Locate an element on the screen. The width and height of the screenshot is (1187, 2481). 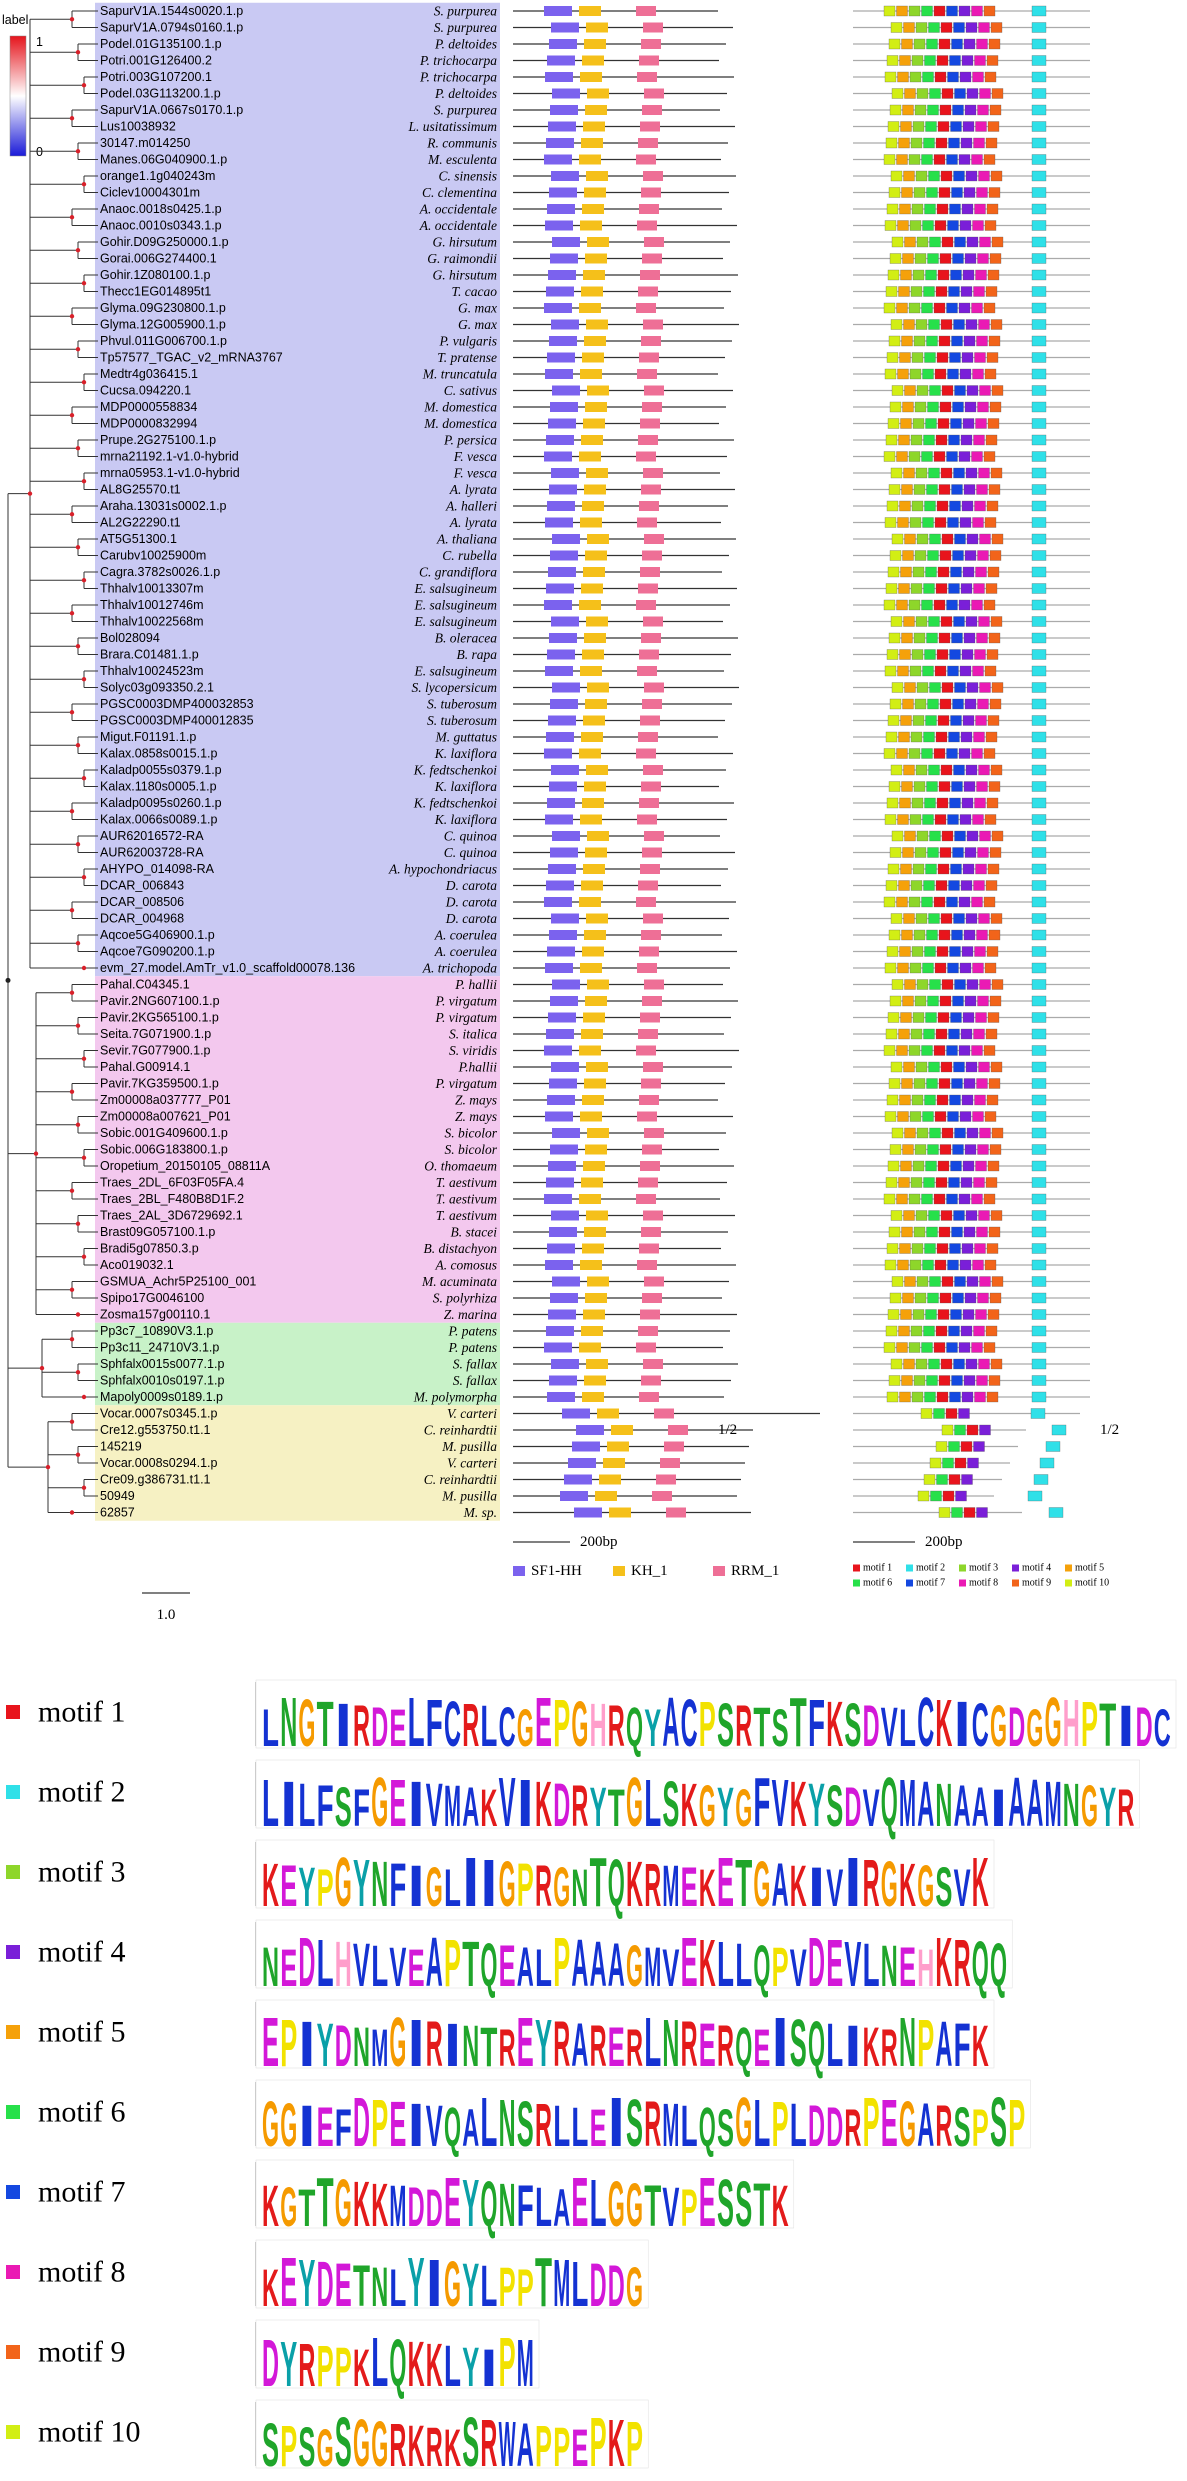
logo-letter: G is located at coordinates (343, 2202).